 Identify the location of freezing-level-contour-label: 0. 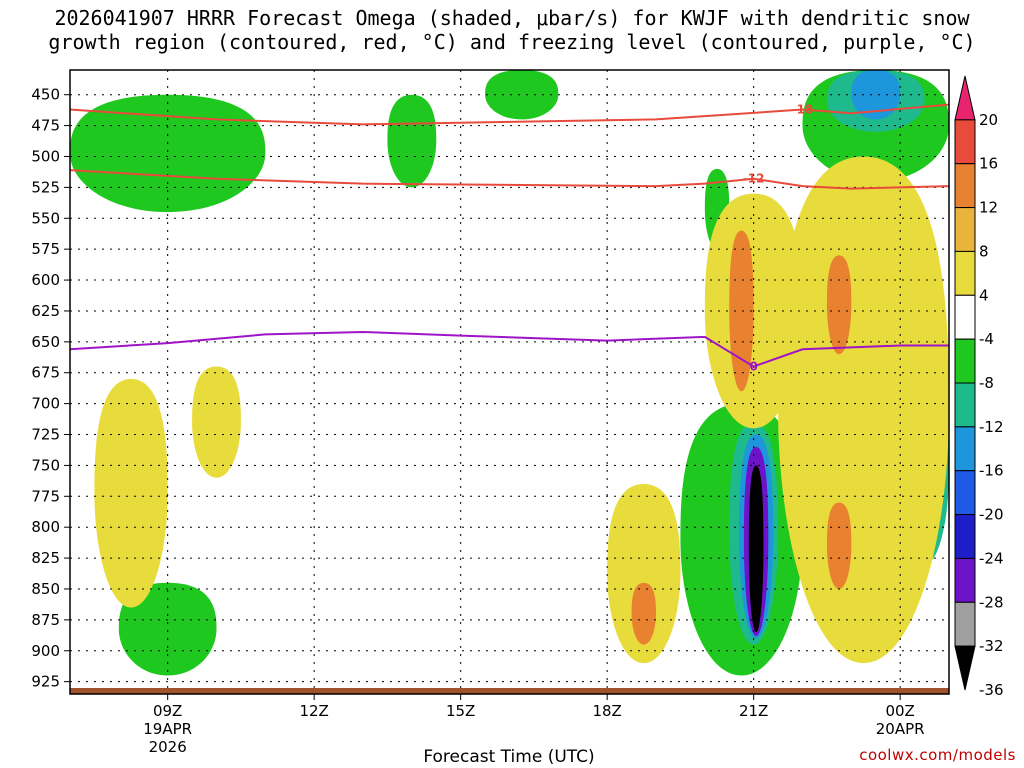
(753, 367).